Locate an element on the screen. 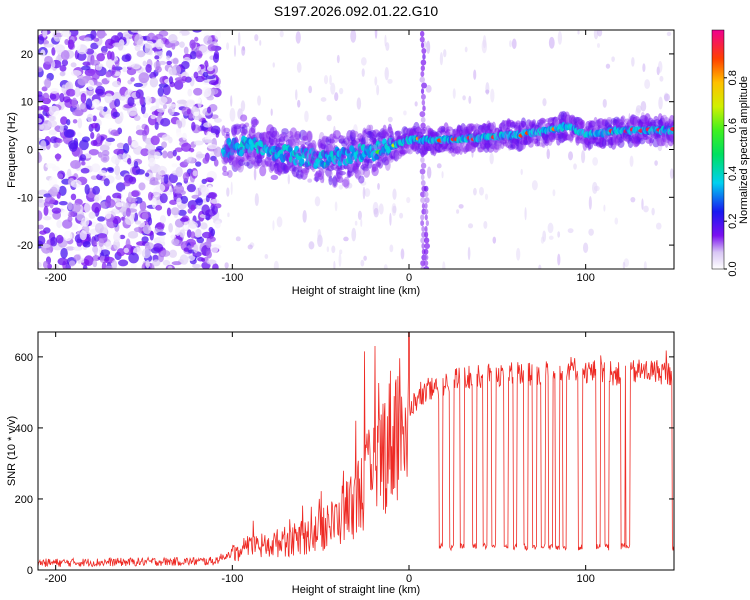  snr-y-label: SNR (10 * v/v) is located at coordinates (12, 451).